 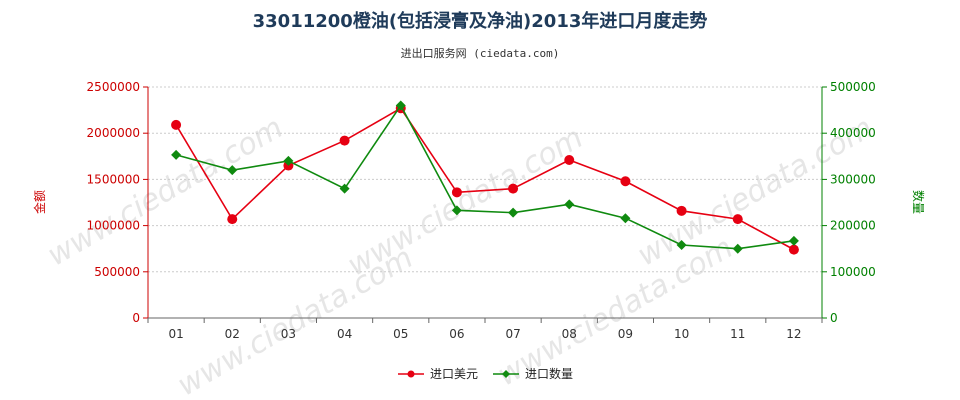 I want to click on x-tick-label: 02, so click(x=232, y=334).